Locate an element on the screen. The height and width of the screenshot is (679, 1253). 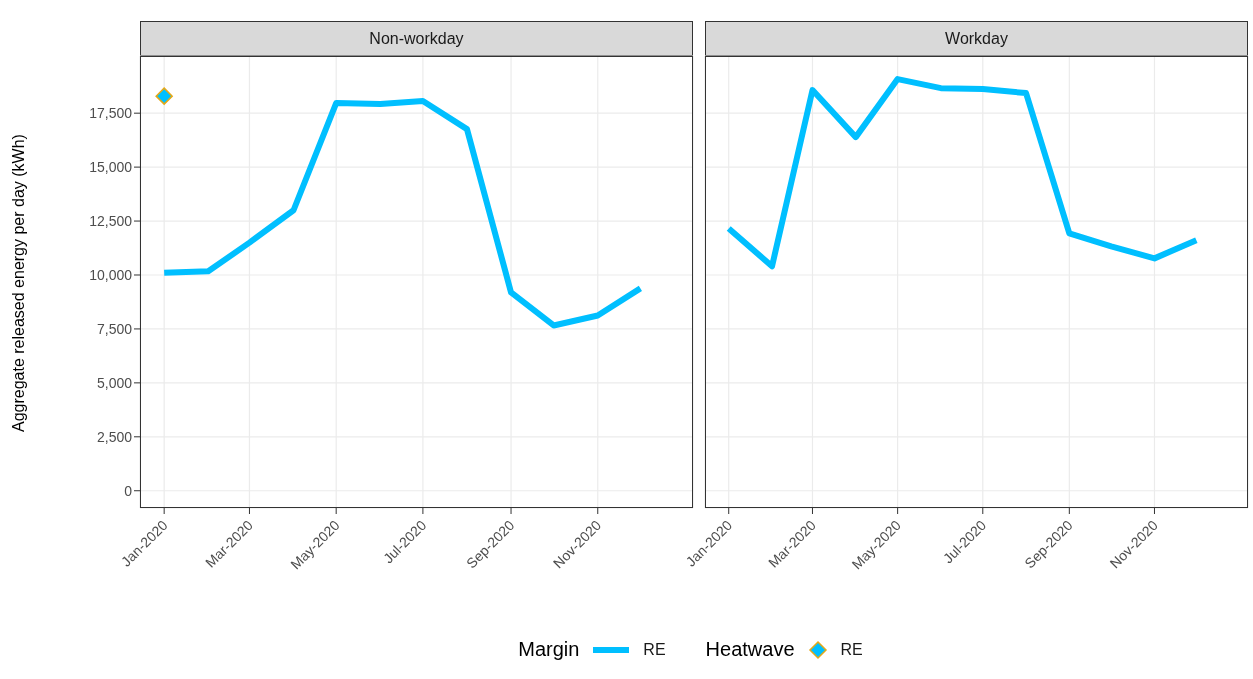
y-tick-label: 2,500 is located at coordinates (114, 436).